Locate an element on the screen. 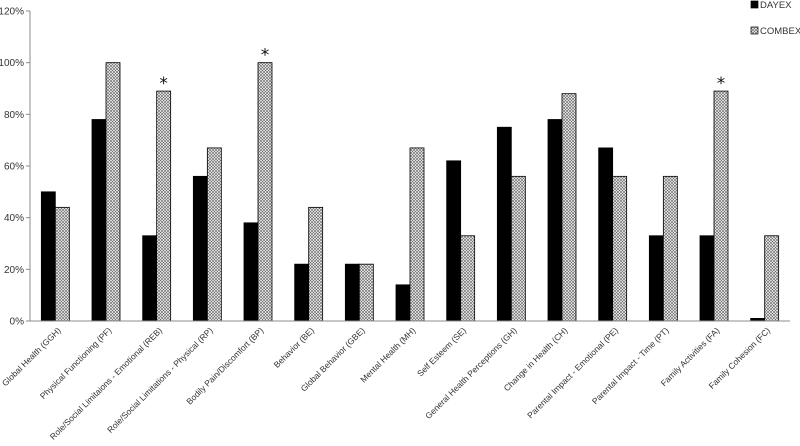 Image resolution: width=800 pixels, height=446 pixels. legend-swatch-combex is located at coordinates (754, 30).